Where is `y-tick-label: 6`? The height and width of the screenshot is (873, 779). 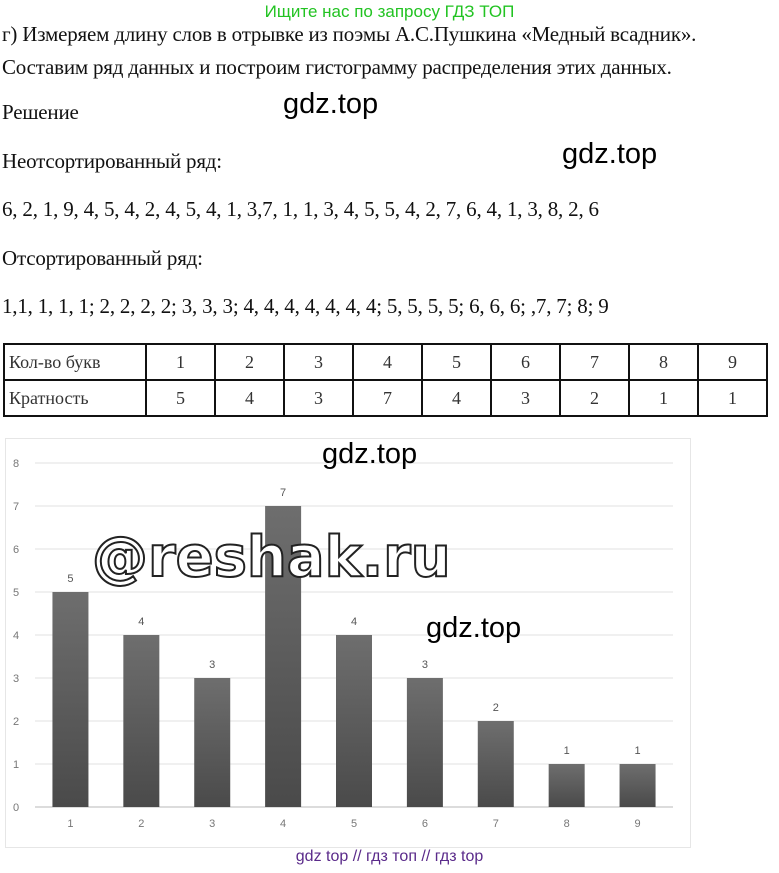 y-tick-label: 6 is located at coordinates (16, 550).